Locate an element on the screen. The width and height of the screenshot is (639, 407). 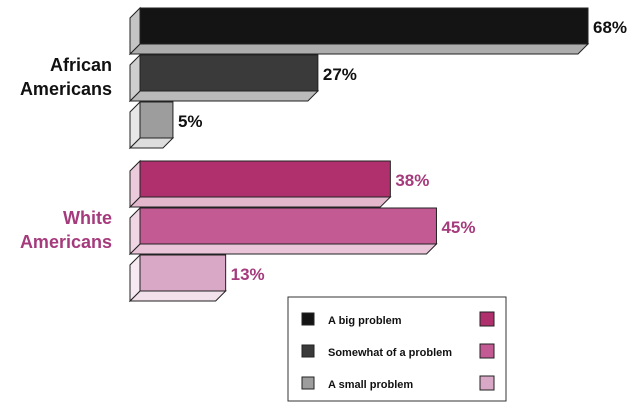
bar-value-label: 5% is located at coordinates (190, 121).